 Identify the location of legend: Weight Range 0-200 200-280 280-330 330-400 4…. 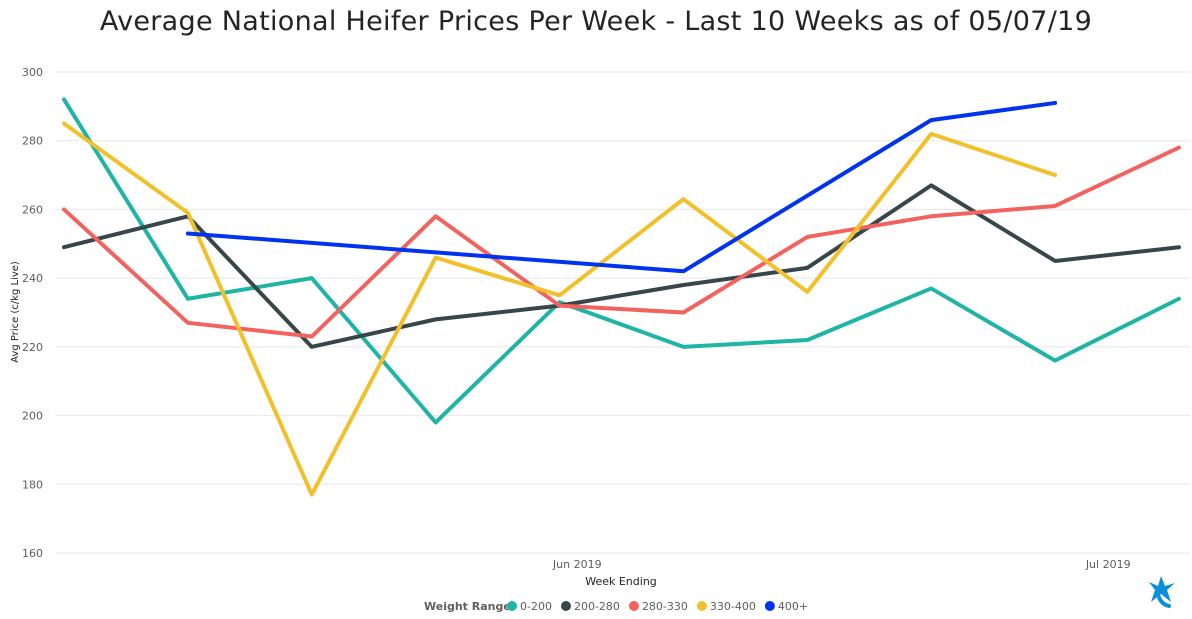
(616, 606).